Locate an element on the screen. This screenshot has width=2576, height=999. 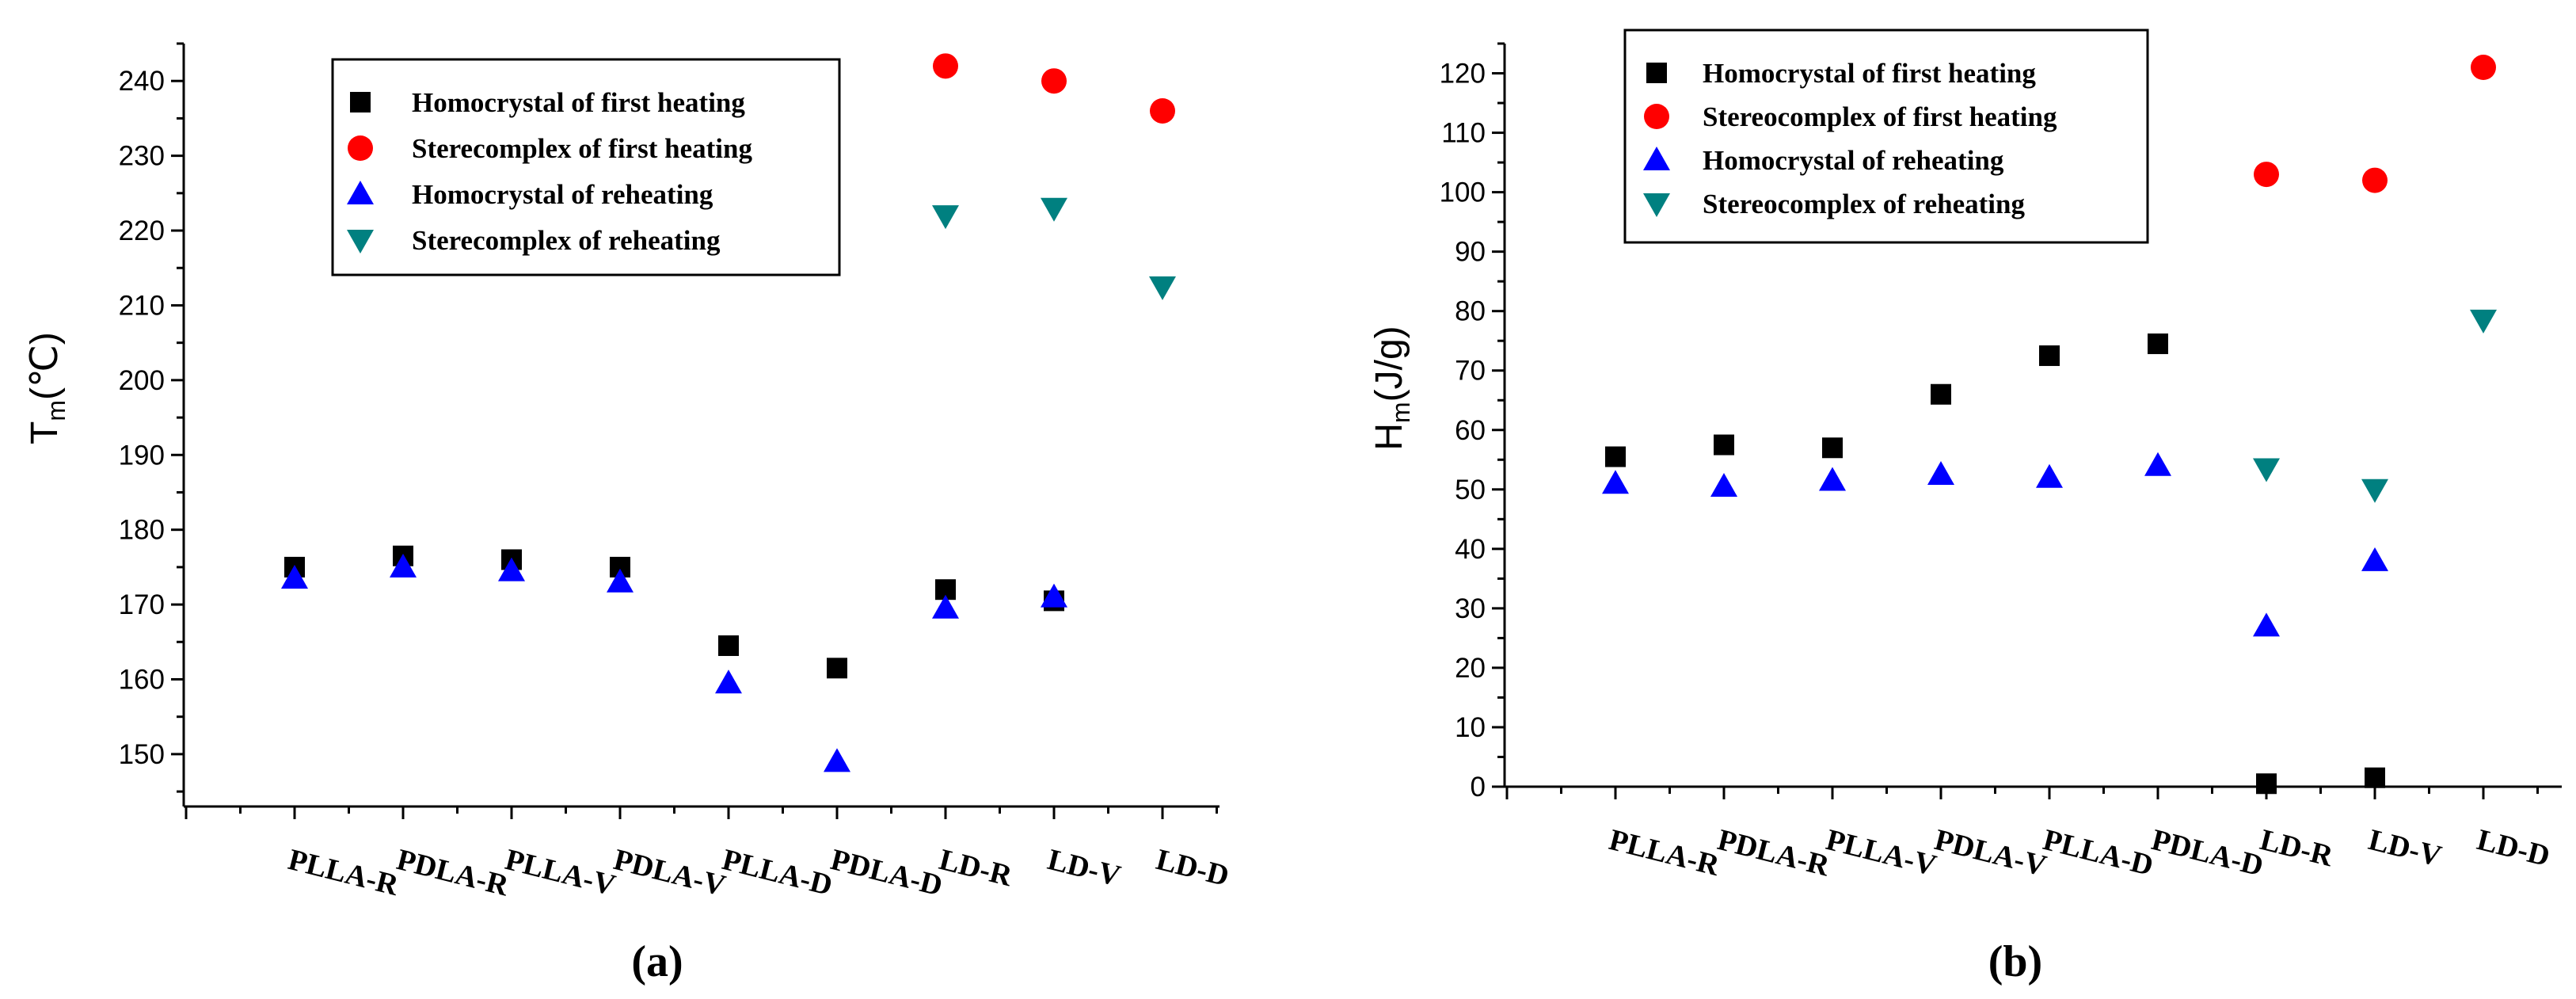
y-tick-label: 200 is located at coordinates (142, 380).